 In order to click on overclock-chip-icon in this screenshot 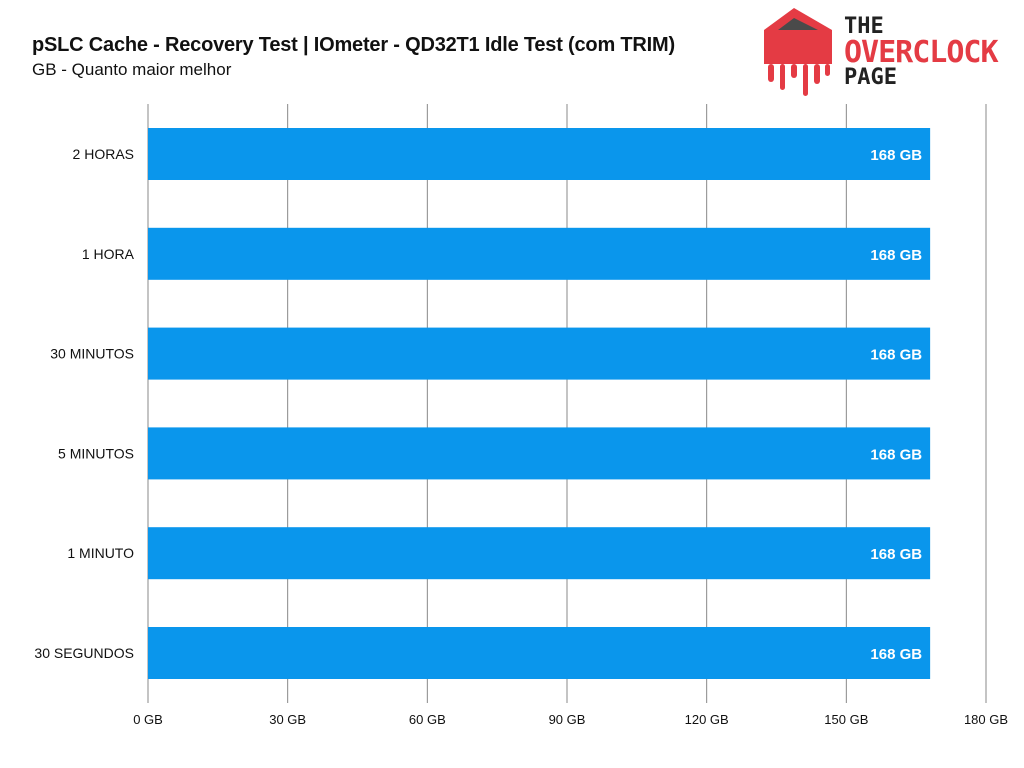, I will do `click(798, 52)`.